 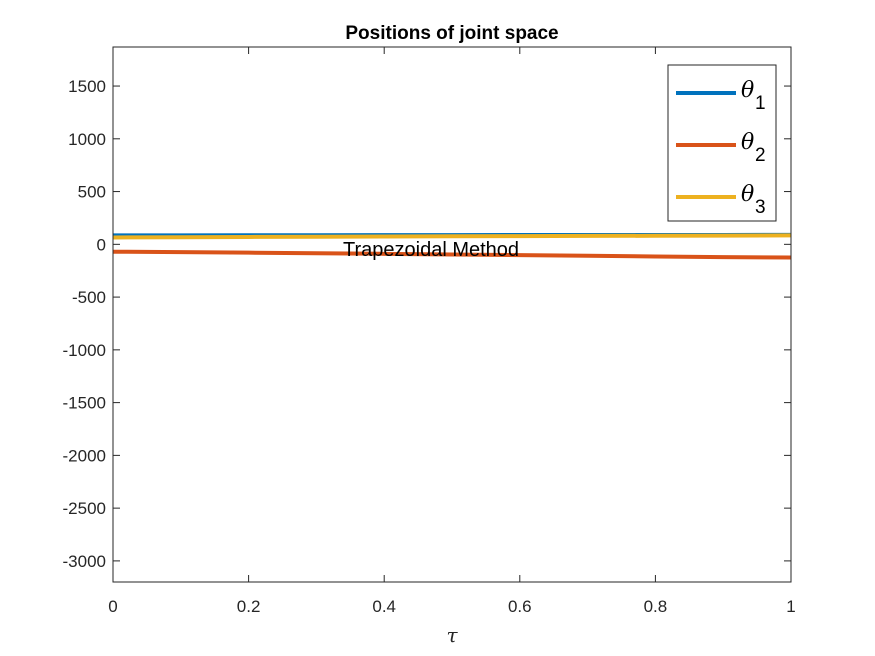 What do you see at coordinates (84, 403) in the screenshot?
I see `y-tick-label: -1500` at bounding box center [84, 403].